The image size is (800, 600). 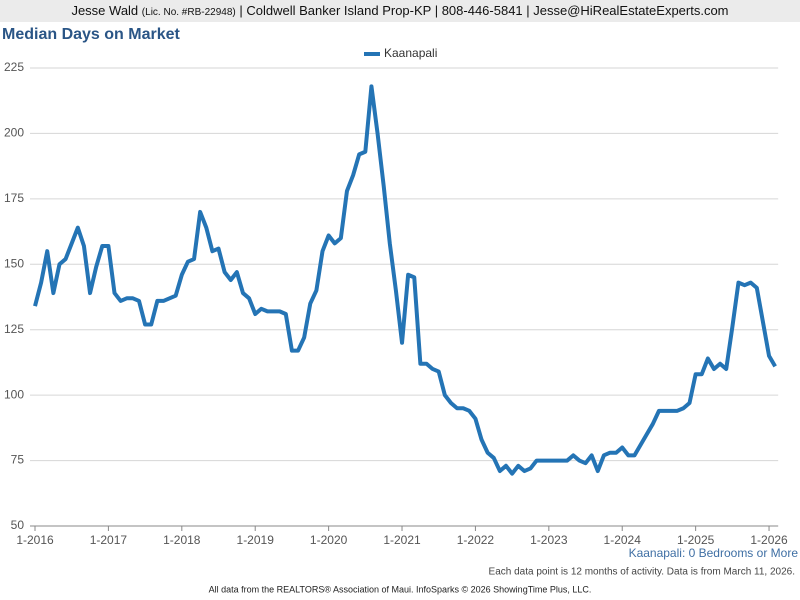 I want to click on x-tick-label: 1-2022, so click(x=476, y=540).